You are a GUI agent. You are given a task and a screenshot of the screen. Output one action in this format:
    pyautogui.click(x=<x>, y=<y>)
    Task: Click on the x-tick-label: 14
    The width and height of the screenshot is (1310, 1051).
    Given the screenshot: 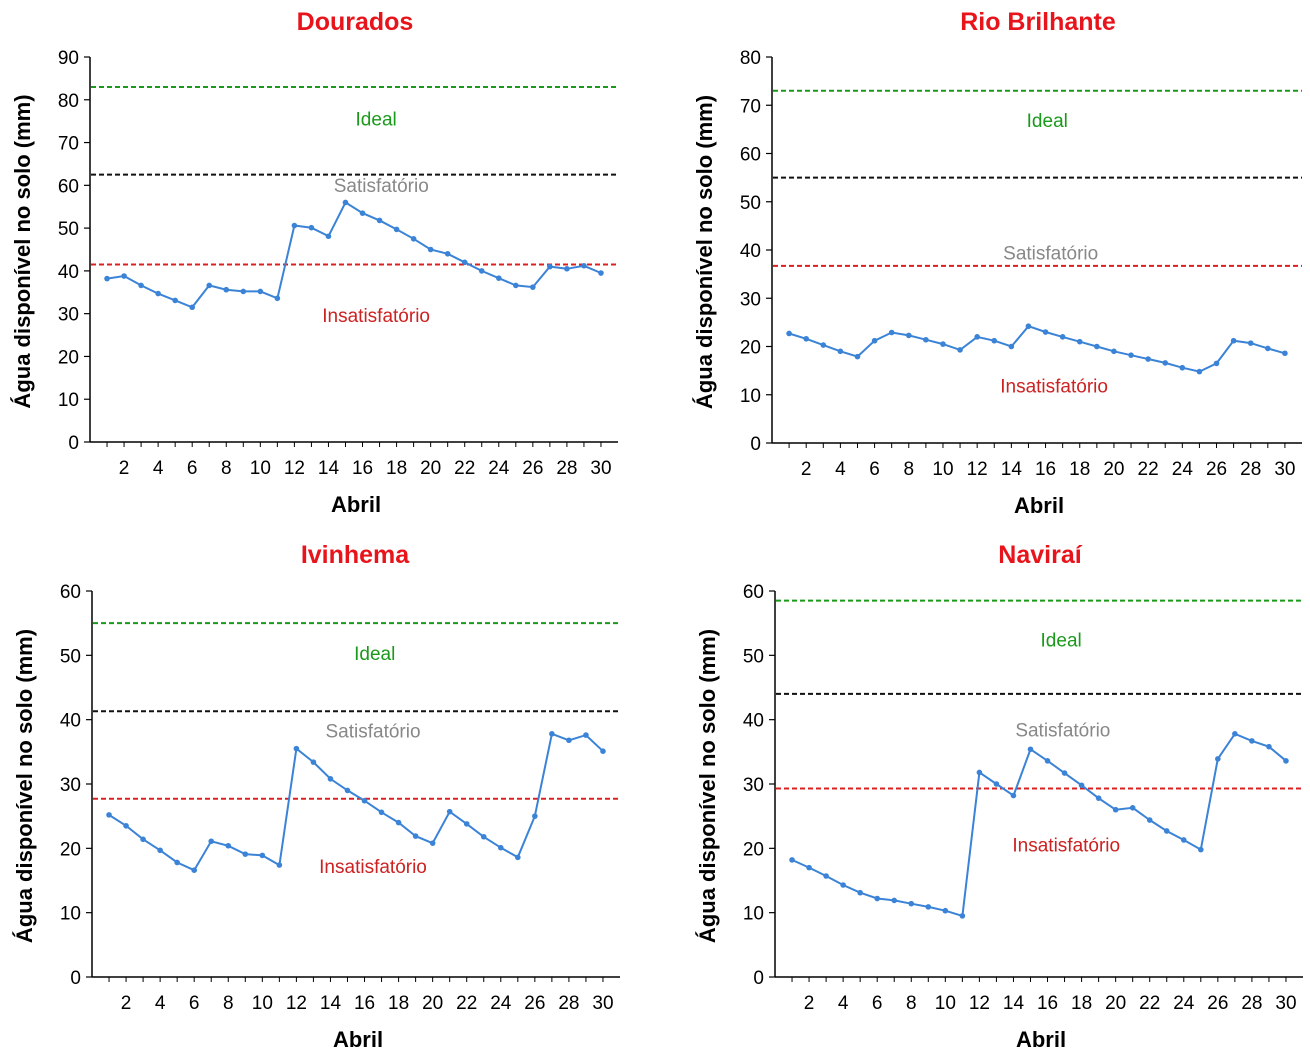 What is the action you would take?
    pyautogui.click(x=1014, y=1003)
    